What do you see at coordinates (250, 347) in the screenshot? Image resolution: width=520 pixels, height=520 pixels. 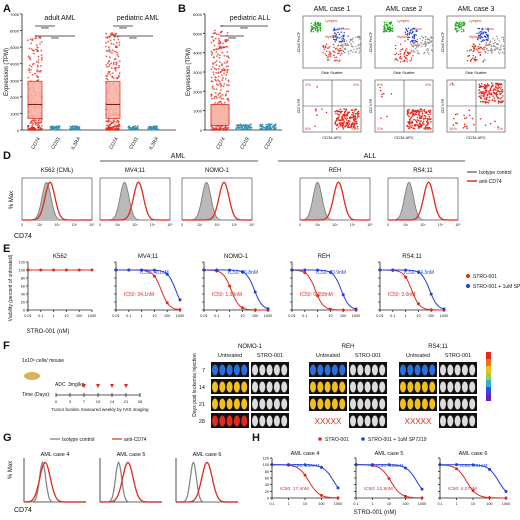 I see `panel-f-model-name: NOMO-1` at bounding box center [250, 347].